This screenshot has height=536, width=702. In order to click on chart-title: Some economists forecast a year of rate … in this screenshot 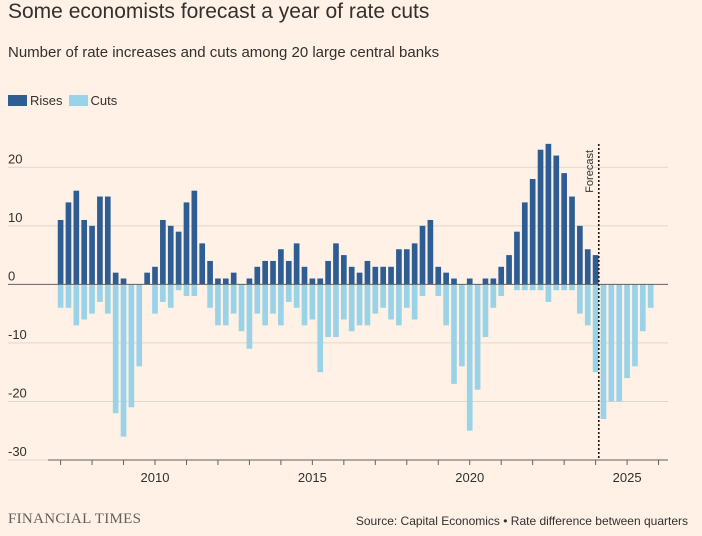, I will do `click(219, 11)`.